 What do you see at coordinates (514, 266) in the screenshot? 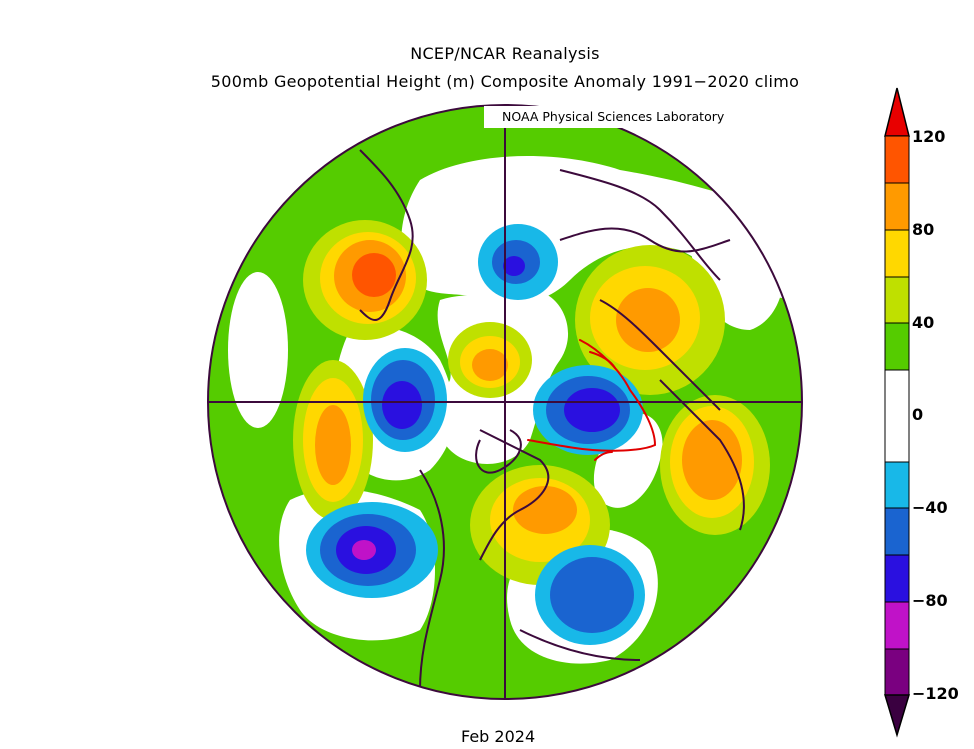
I see `trough-core-arctic` at bounding box center [514, 266].